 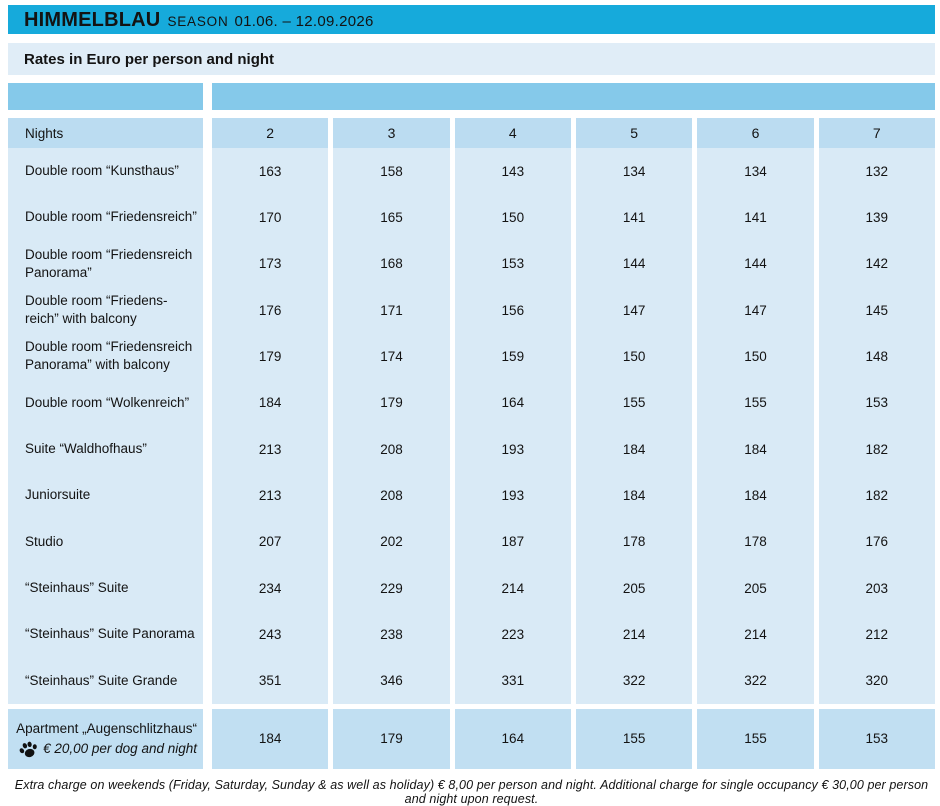 I want to click on brand-title: HIMMELBLAU, so click(x=92, y=20).